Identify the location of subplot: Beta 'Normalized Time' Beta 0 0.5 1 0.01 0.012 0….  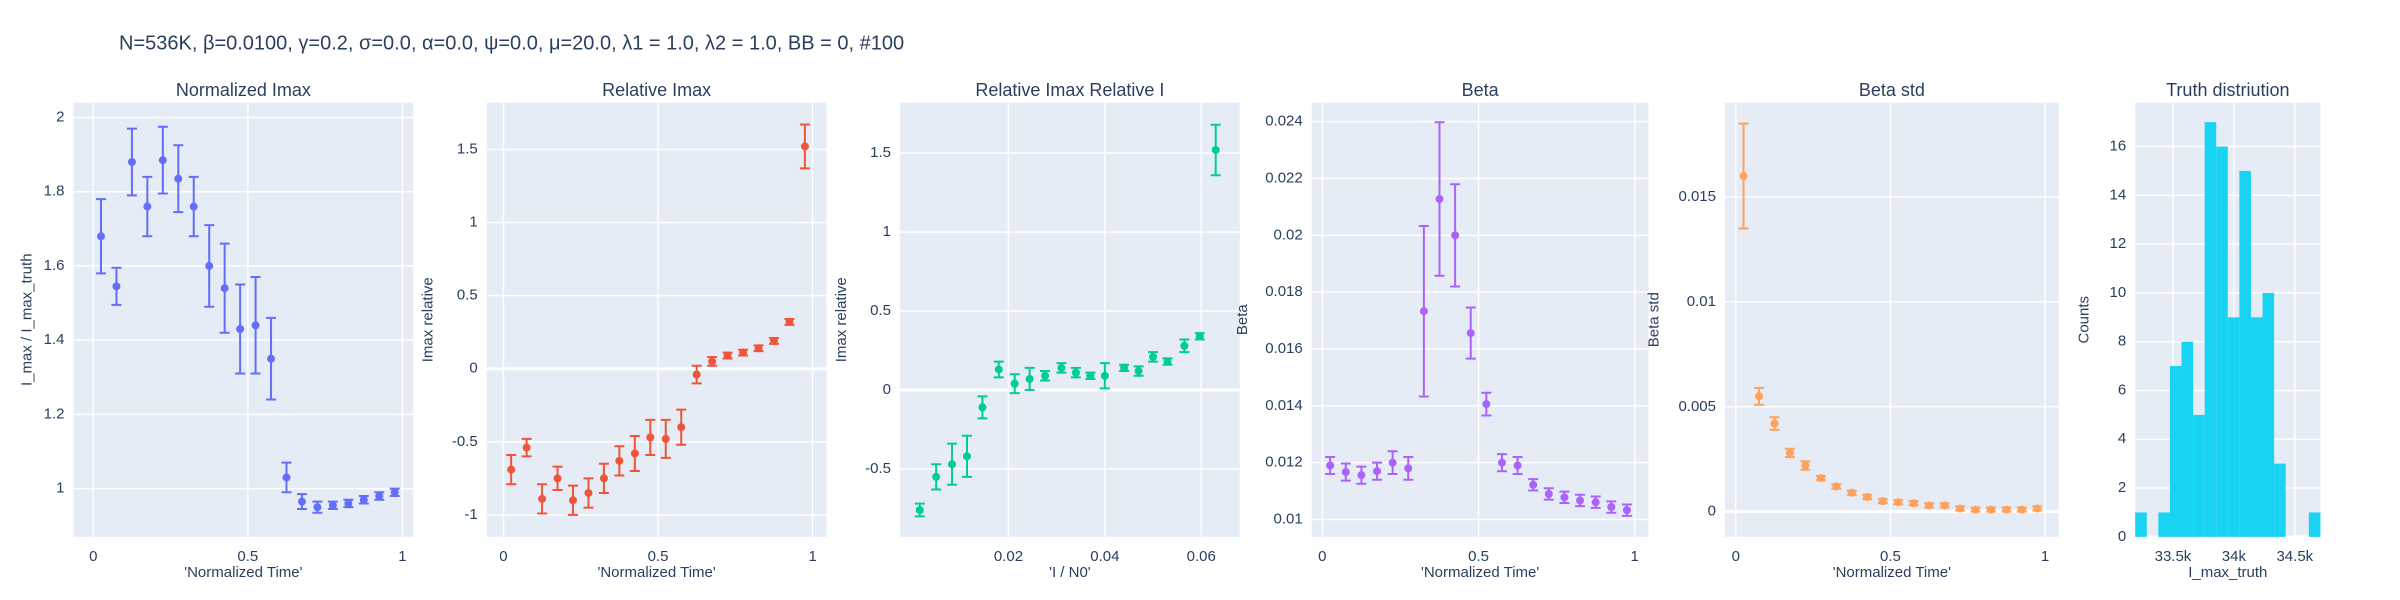
(1441, 330).